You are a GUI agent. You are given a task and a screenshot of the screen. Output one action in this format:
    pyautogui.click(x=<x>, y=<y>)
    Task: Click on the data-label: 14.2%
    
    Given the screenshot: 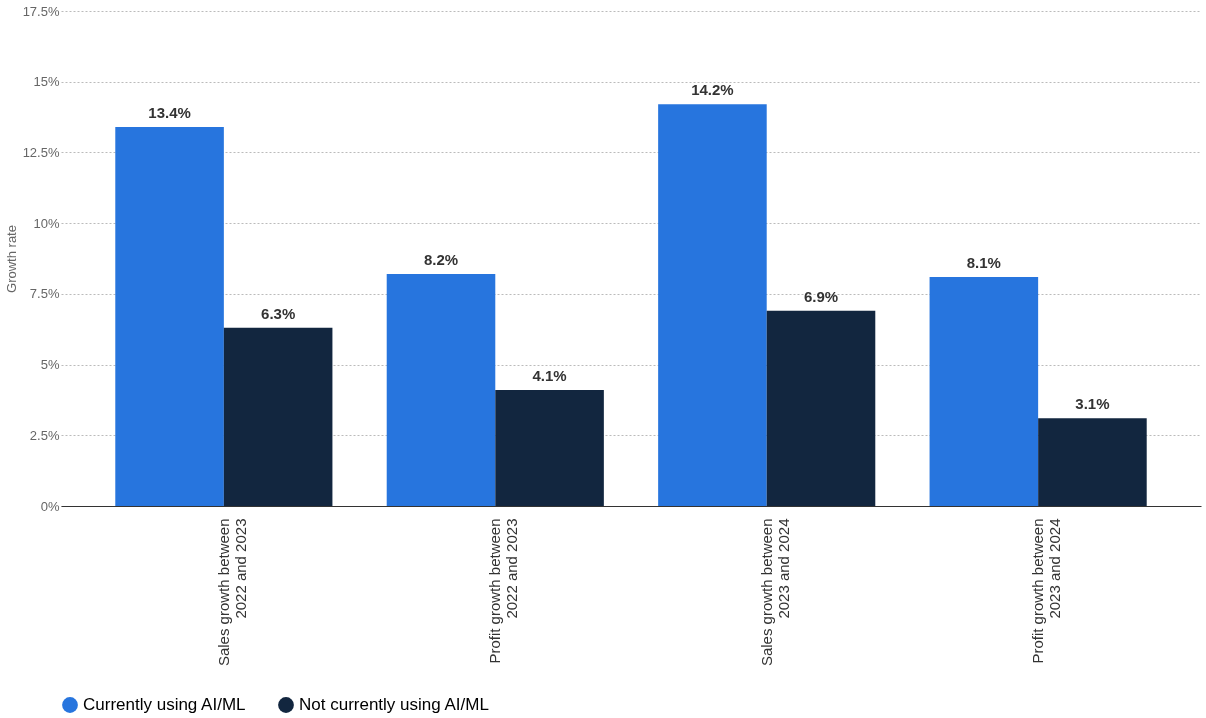 What is the action you would take?
    pyautogui.click(x=712, y=90)
    